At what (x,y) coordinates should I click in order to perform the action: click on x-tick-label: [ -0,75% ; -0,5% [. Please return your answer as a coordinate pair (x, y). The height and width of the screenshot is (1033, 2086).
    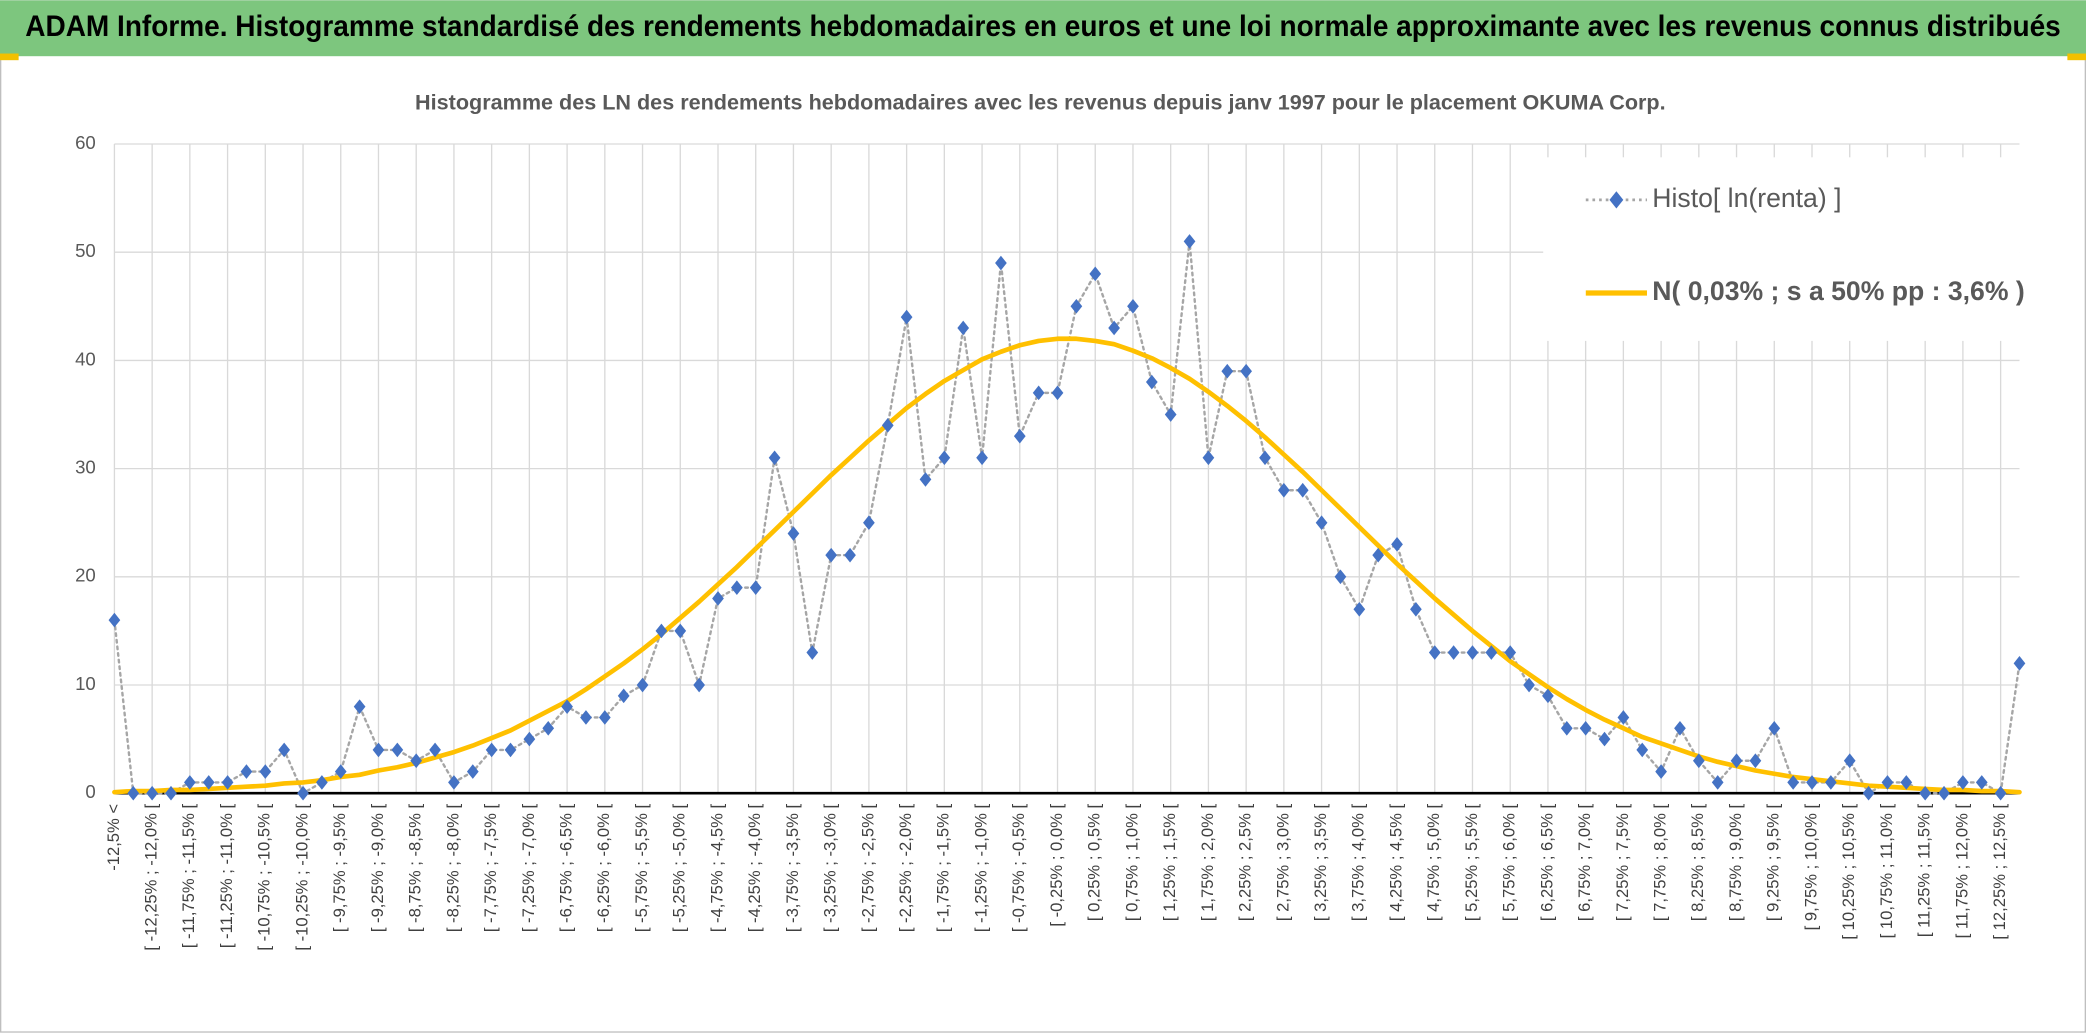
    Looking at the image, I should click on (1018, 867).